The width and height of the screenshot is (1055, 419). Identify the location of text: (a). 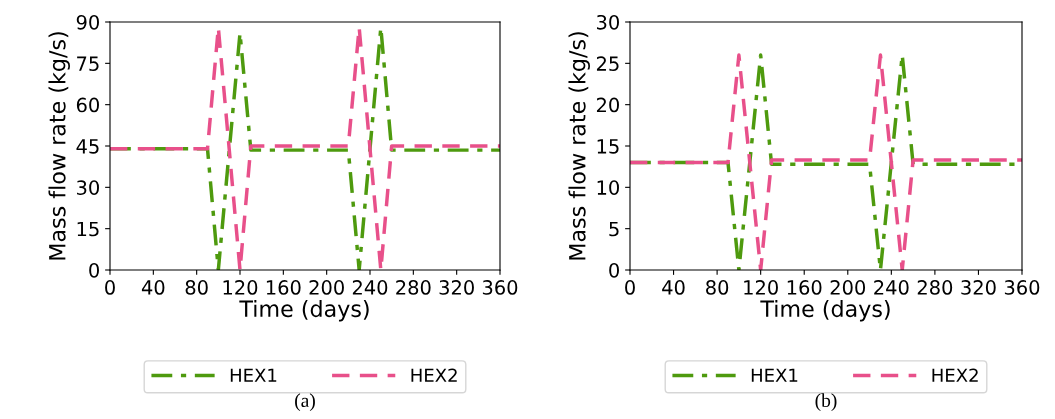
(305, 402).